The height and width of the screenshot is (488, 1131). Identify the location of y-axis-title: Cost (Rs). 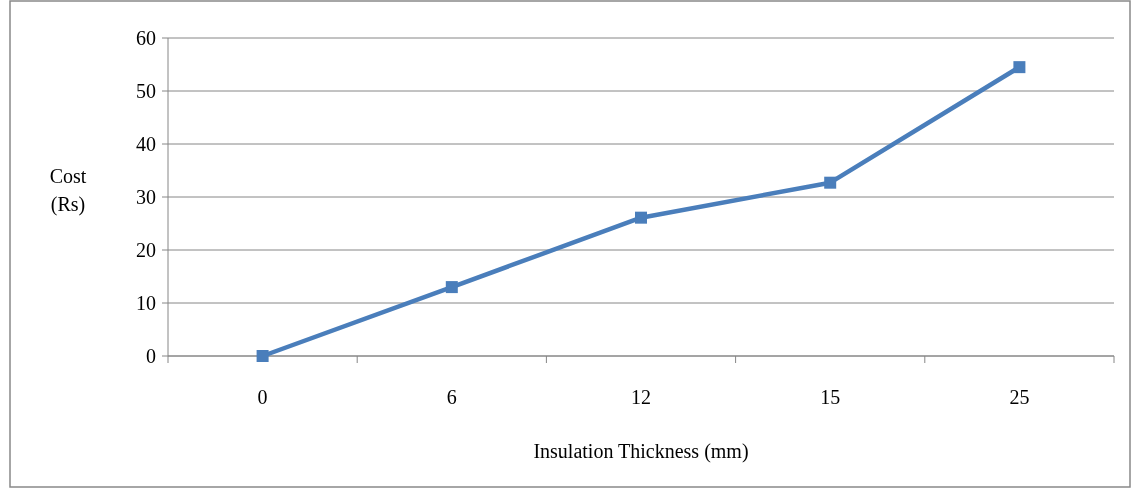
(68, 190).